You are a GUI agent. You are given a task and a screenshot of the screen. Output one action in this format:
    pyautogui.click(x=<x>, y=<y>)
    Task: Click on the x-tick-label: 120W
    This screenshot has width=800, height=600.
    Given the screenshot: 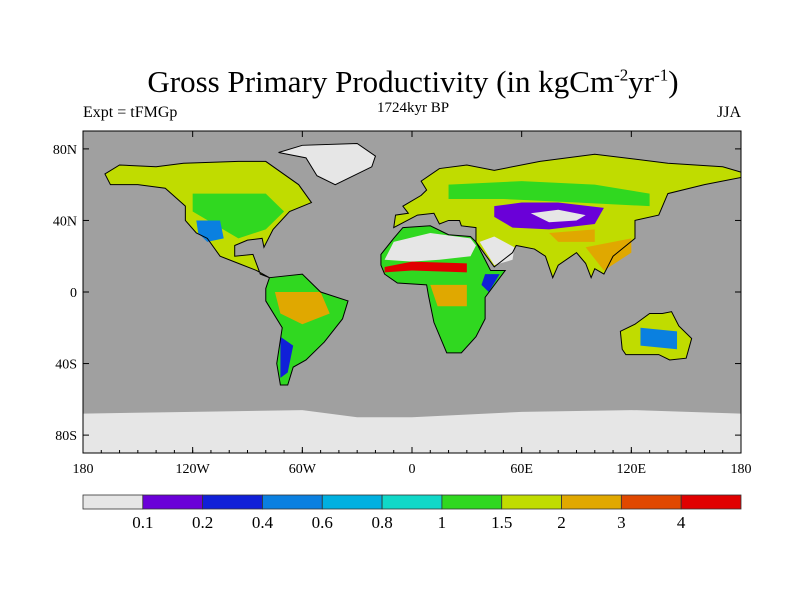 What is the action you would take?
    pyautogui.click(x=193, y=469)
    